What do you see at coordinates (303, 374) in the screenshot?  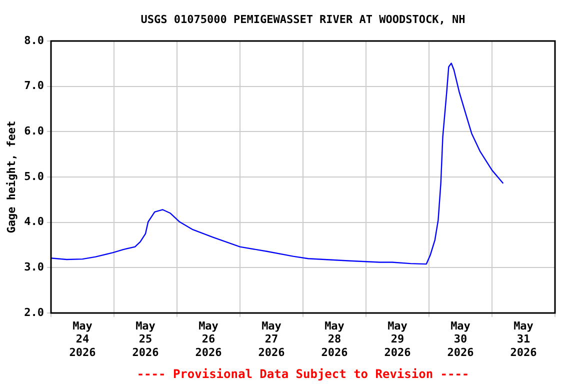 I see `text: ---- Provisional Data Subject to Revision ----` at bounding box center [303, 374].